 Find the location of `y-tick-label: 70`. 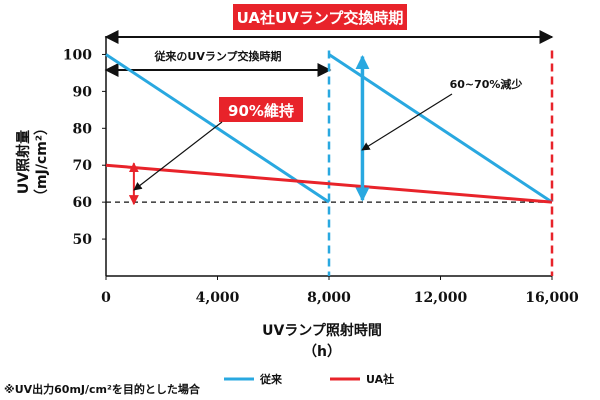

y-tick-label: 70 is located at coordinates (83, 166).